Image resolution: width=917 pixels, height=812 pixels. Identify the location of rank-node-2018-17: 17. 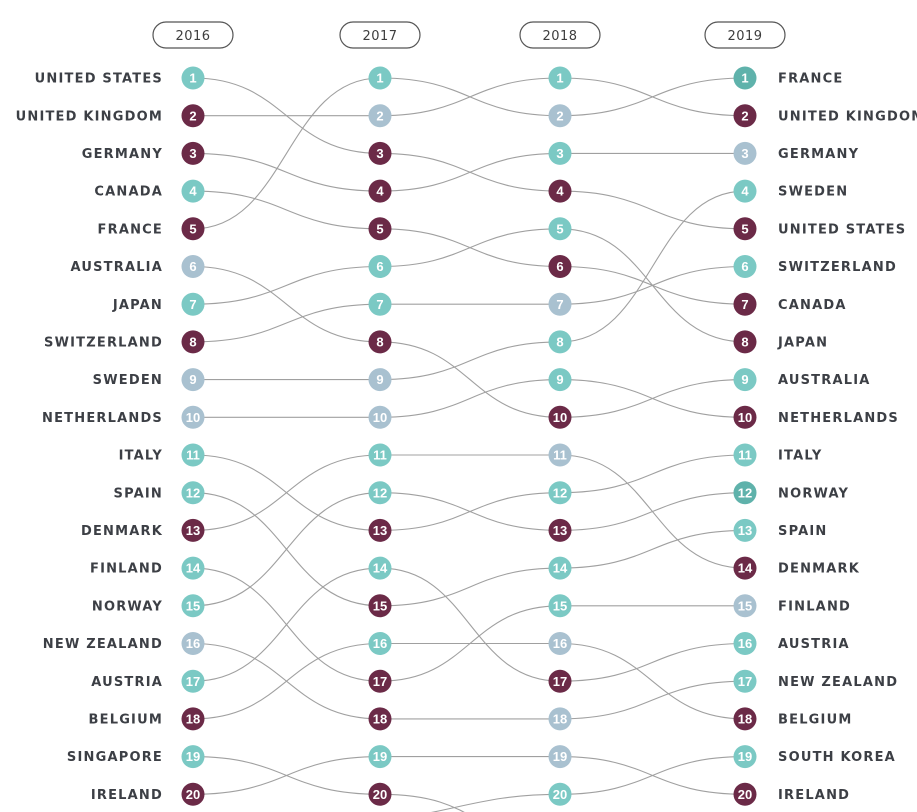
(560, 681).